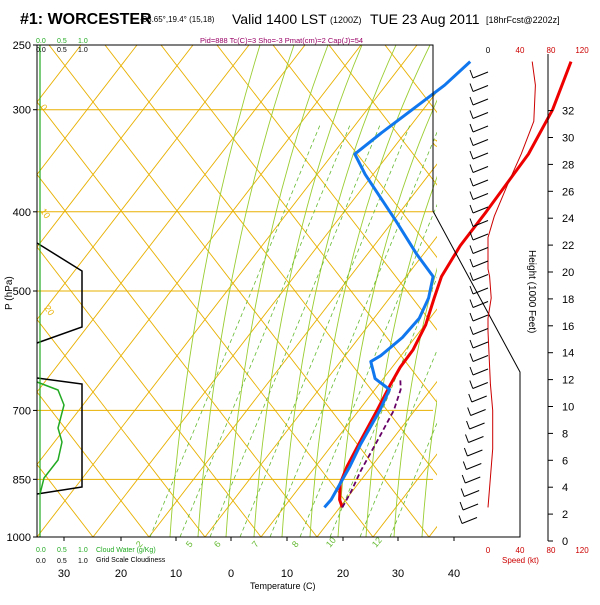 The image size is (600, 605). What do you see at coordinates (41, 561) in the screenshot?
I see `cloudiness-bottom-label: 0.0` at bounding box center [41, 561].